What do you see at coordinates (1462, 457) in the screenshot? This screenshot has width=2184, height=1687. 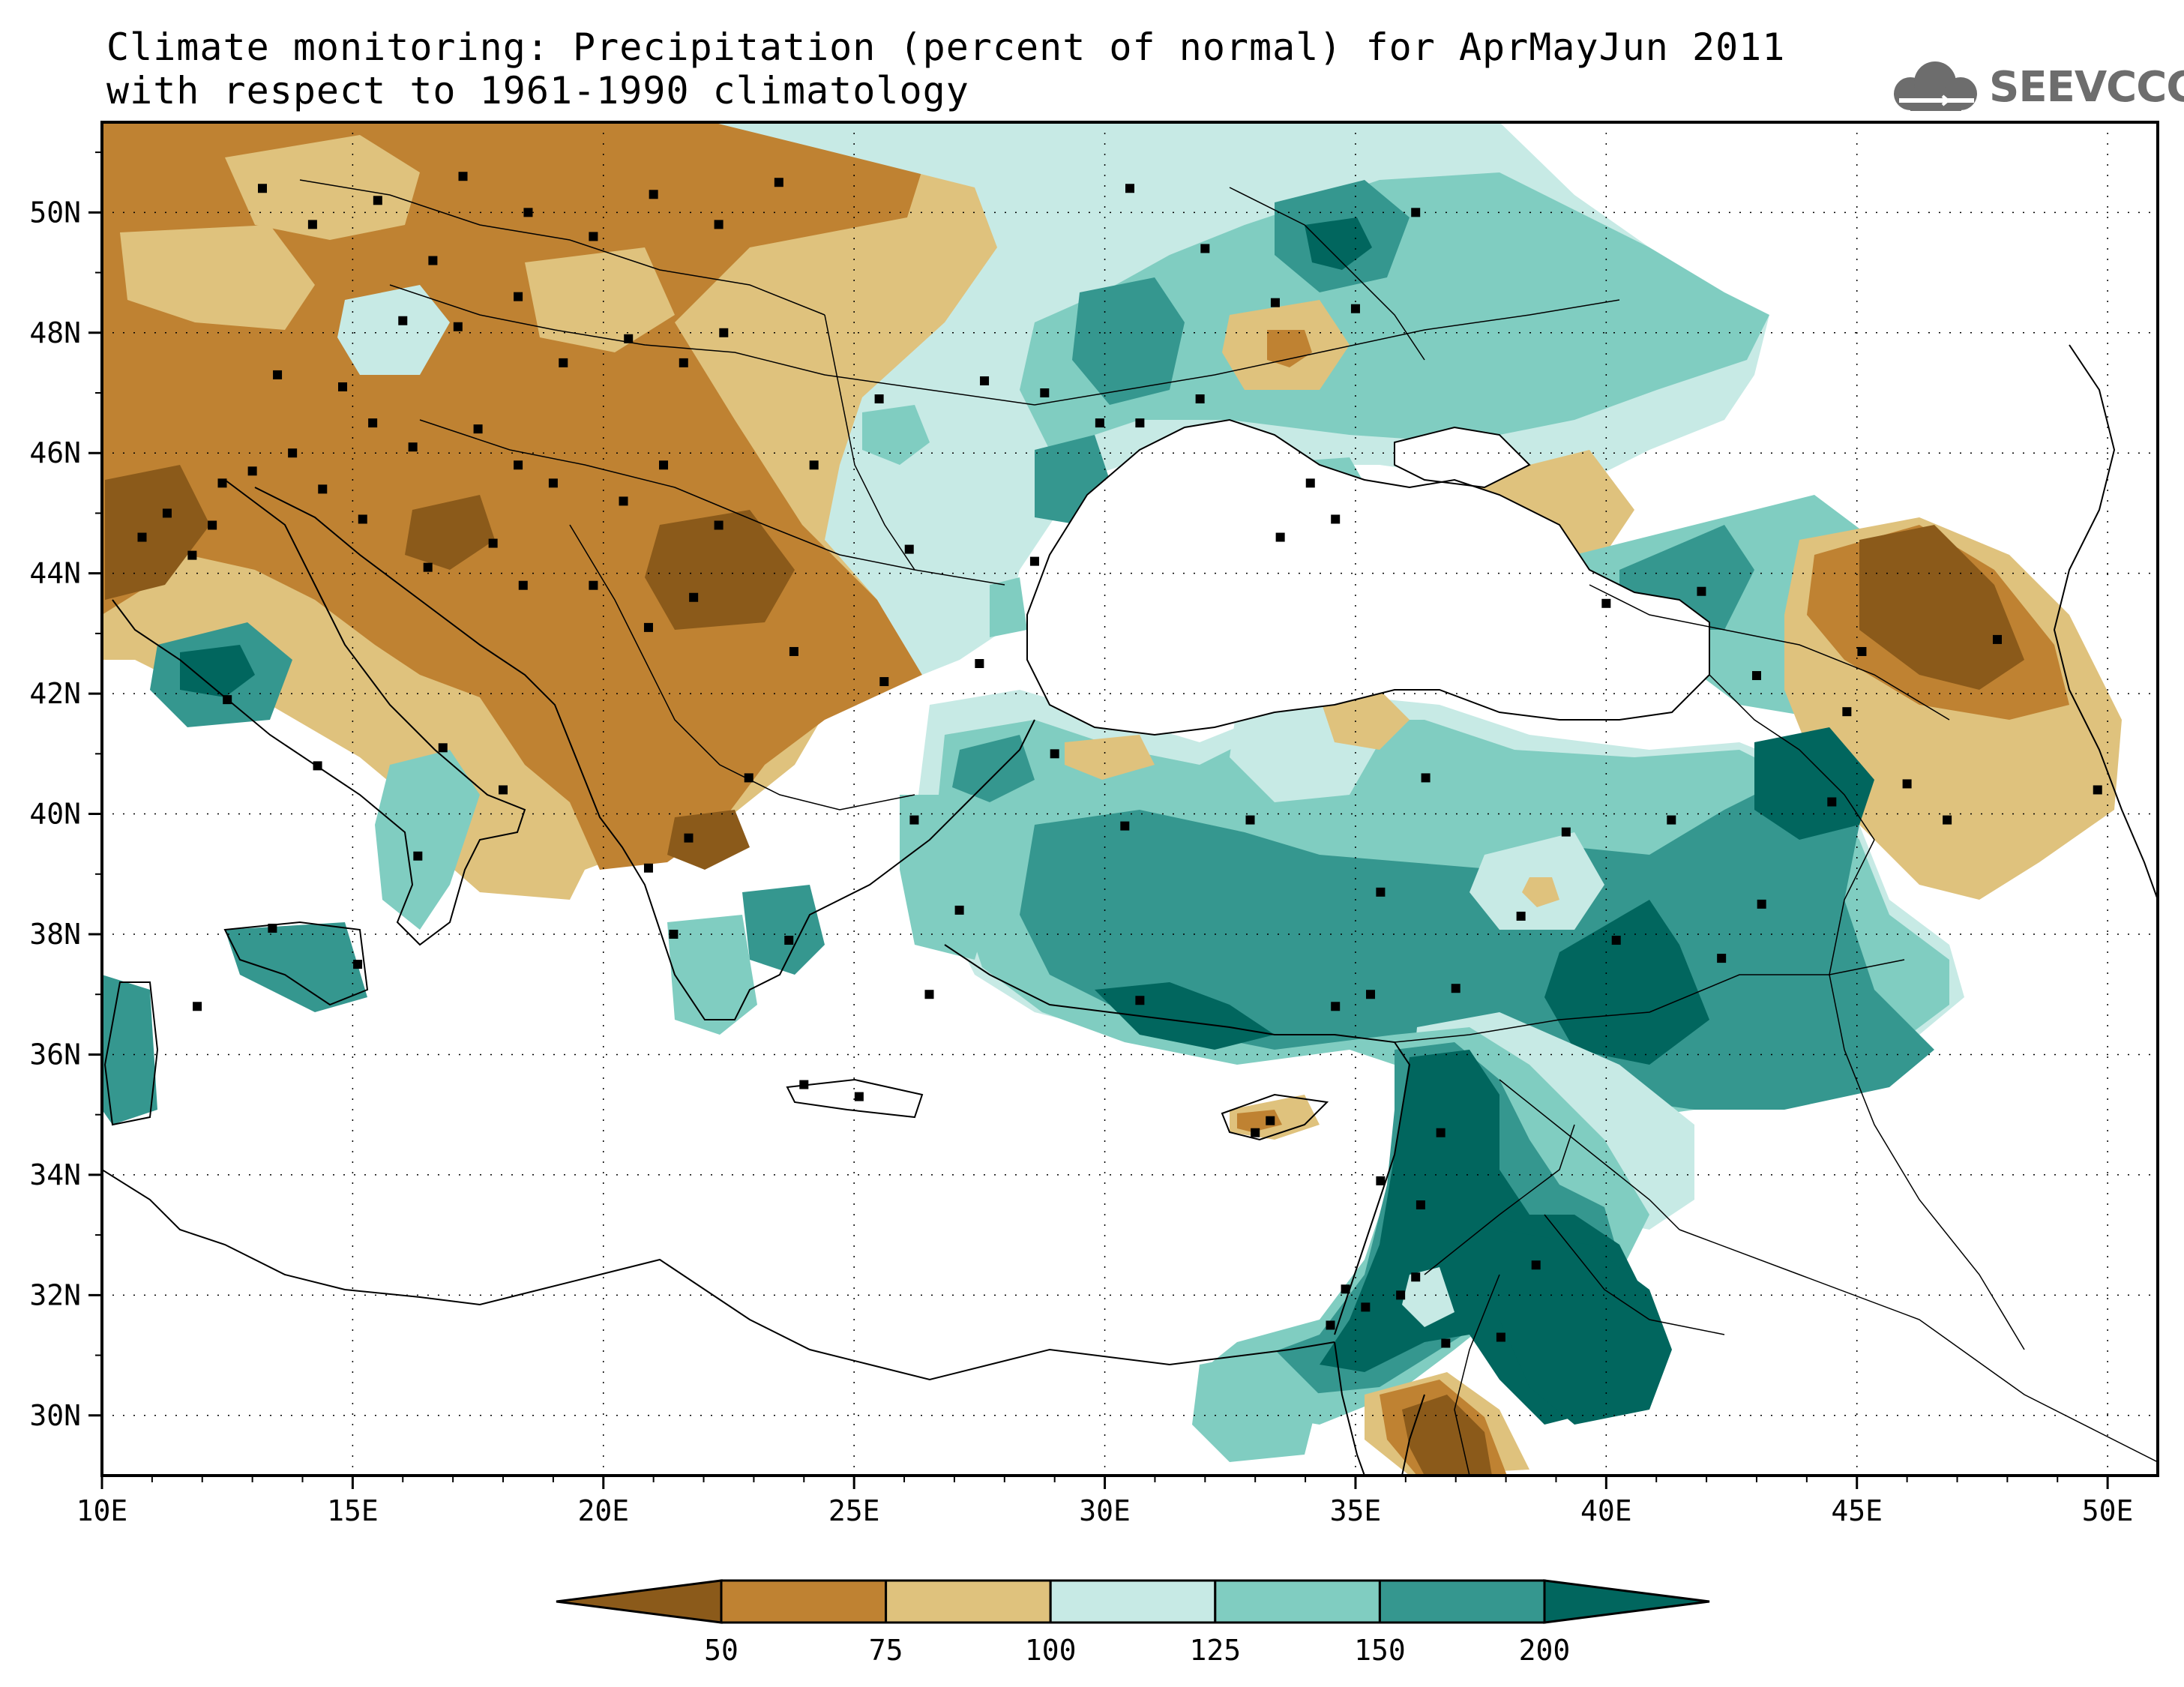 I see `sea-of-azov` at bounding box center [1462, 457].